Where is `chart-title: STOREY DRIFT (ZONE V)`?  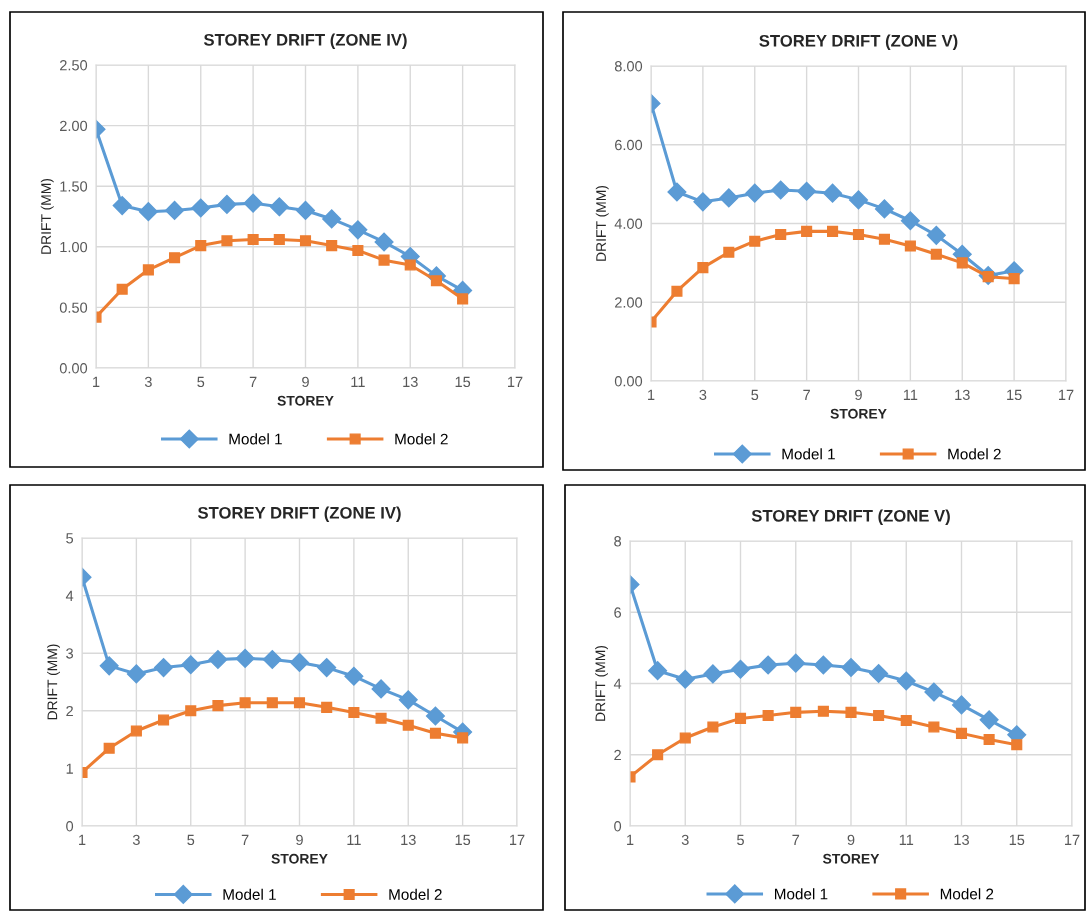 chart-title: STOREY DRIFT (ZONE V) is located at coordinates (858, 42).